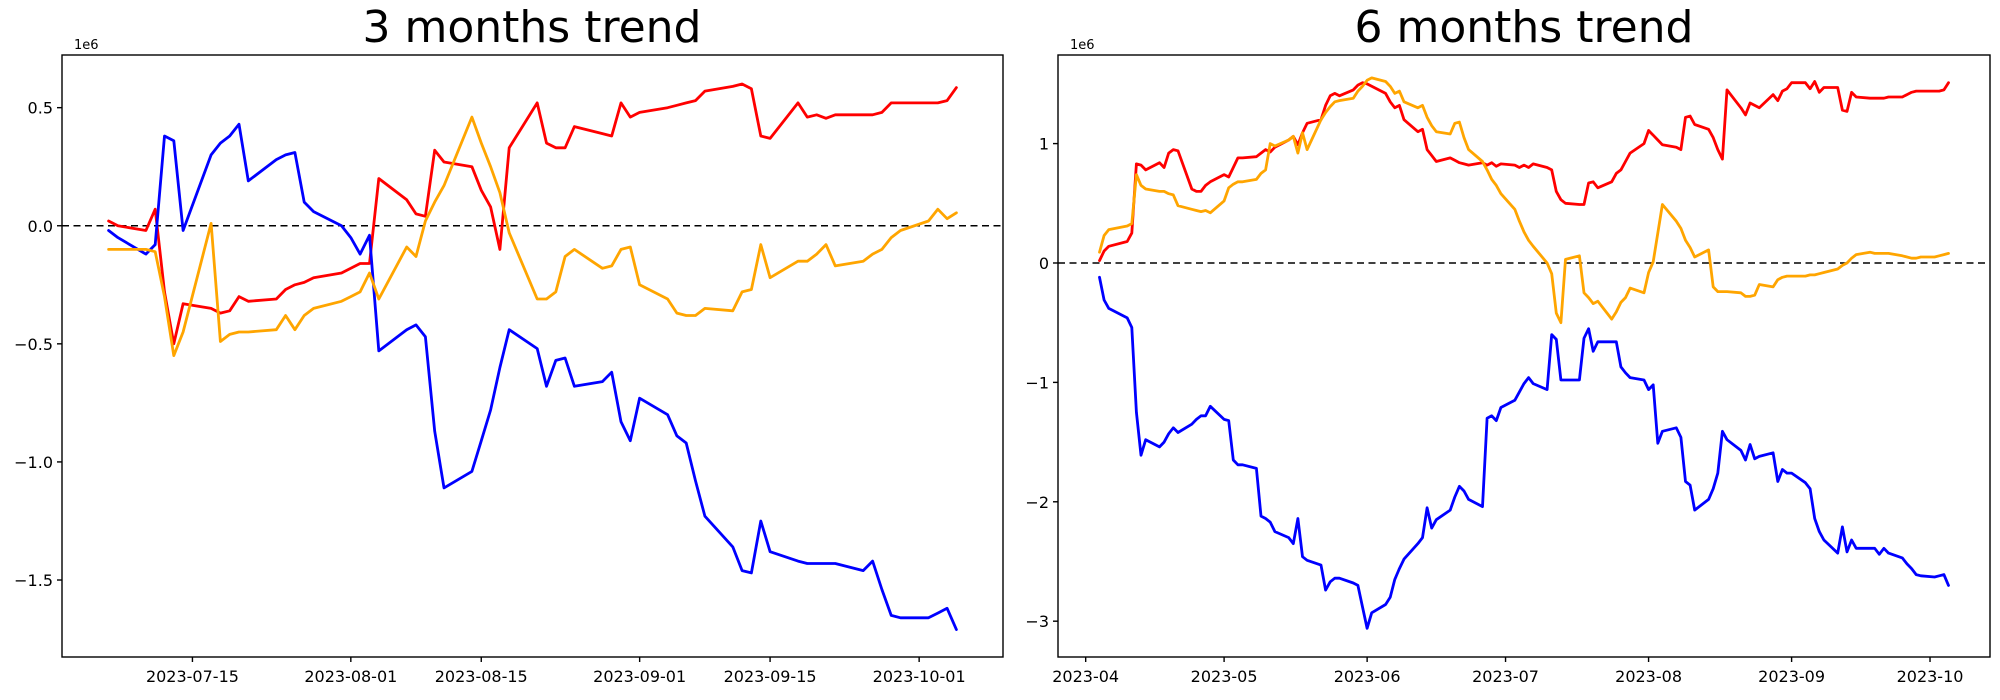  What do you see at coordinates (1791, 676) in the screenshot?
I see `x-tick-label: 2023-09` at bounding box center [1791, 676].